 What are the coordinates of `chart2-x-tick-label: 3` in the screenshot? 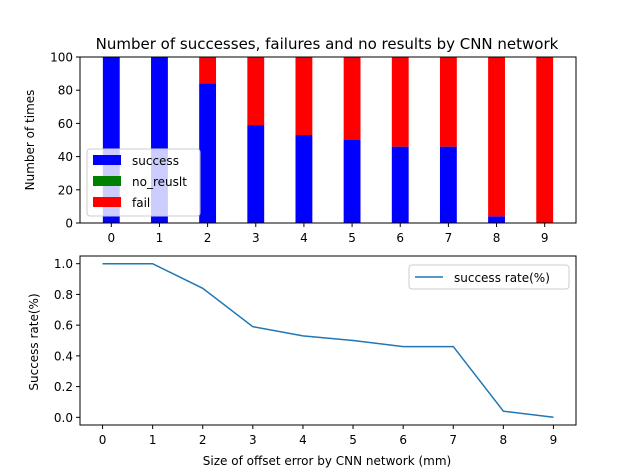 It's located at (253, 440).